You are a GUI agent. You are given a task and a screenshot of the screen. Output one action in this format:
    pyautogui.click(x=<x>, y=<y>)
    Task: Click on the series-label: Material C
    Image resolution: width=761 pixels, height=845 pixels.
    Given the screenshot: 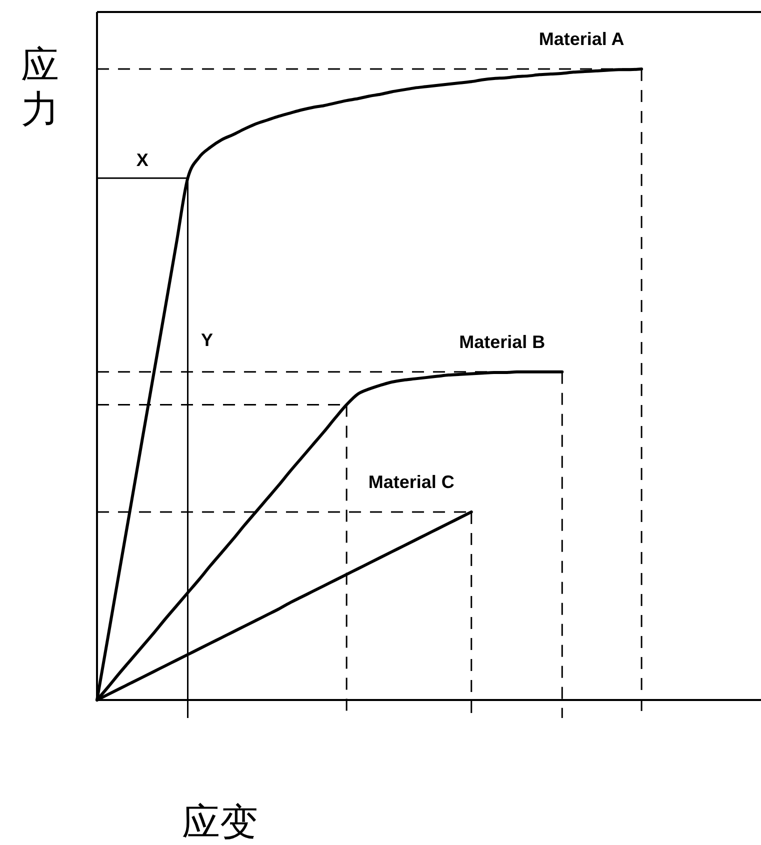 What is the action you would take?
    pyautogui.click(x=411, y=482)
    